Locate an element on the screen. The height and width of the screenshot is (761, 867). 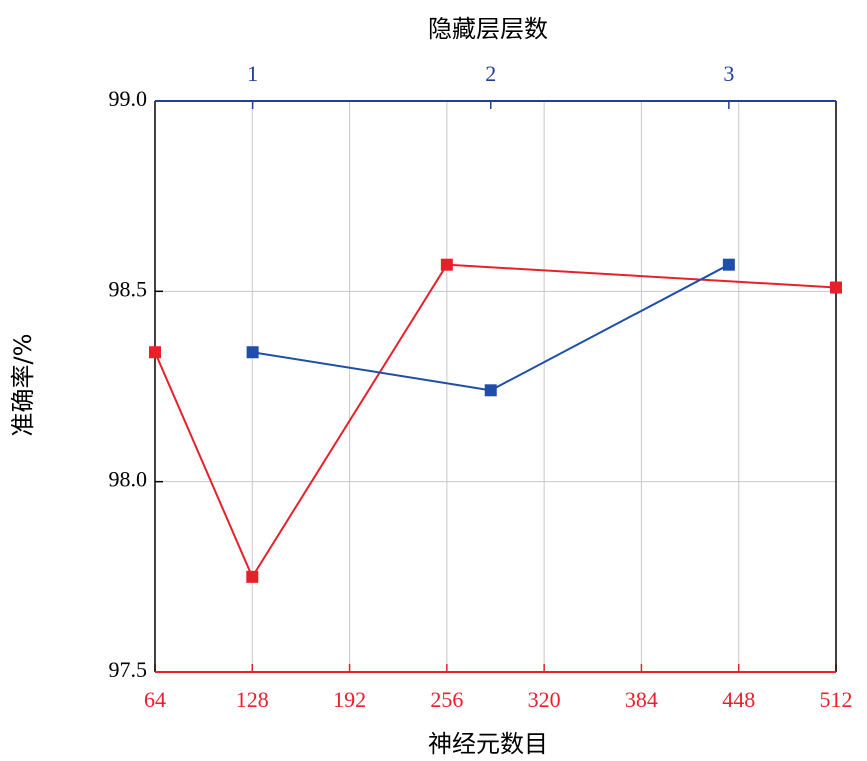
x2-tick-label: 3 is located at coordinates (728, 73).